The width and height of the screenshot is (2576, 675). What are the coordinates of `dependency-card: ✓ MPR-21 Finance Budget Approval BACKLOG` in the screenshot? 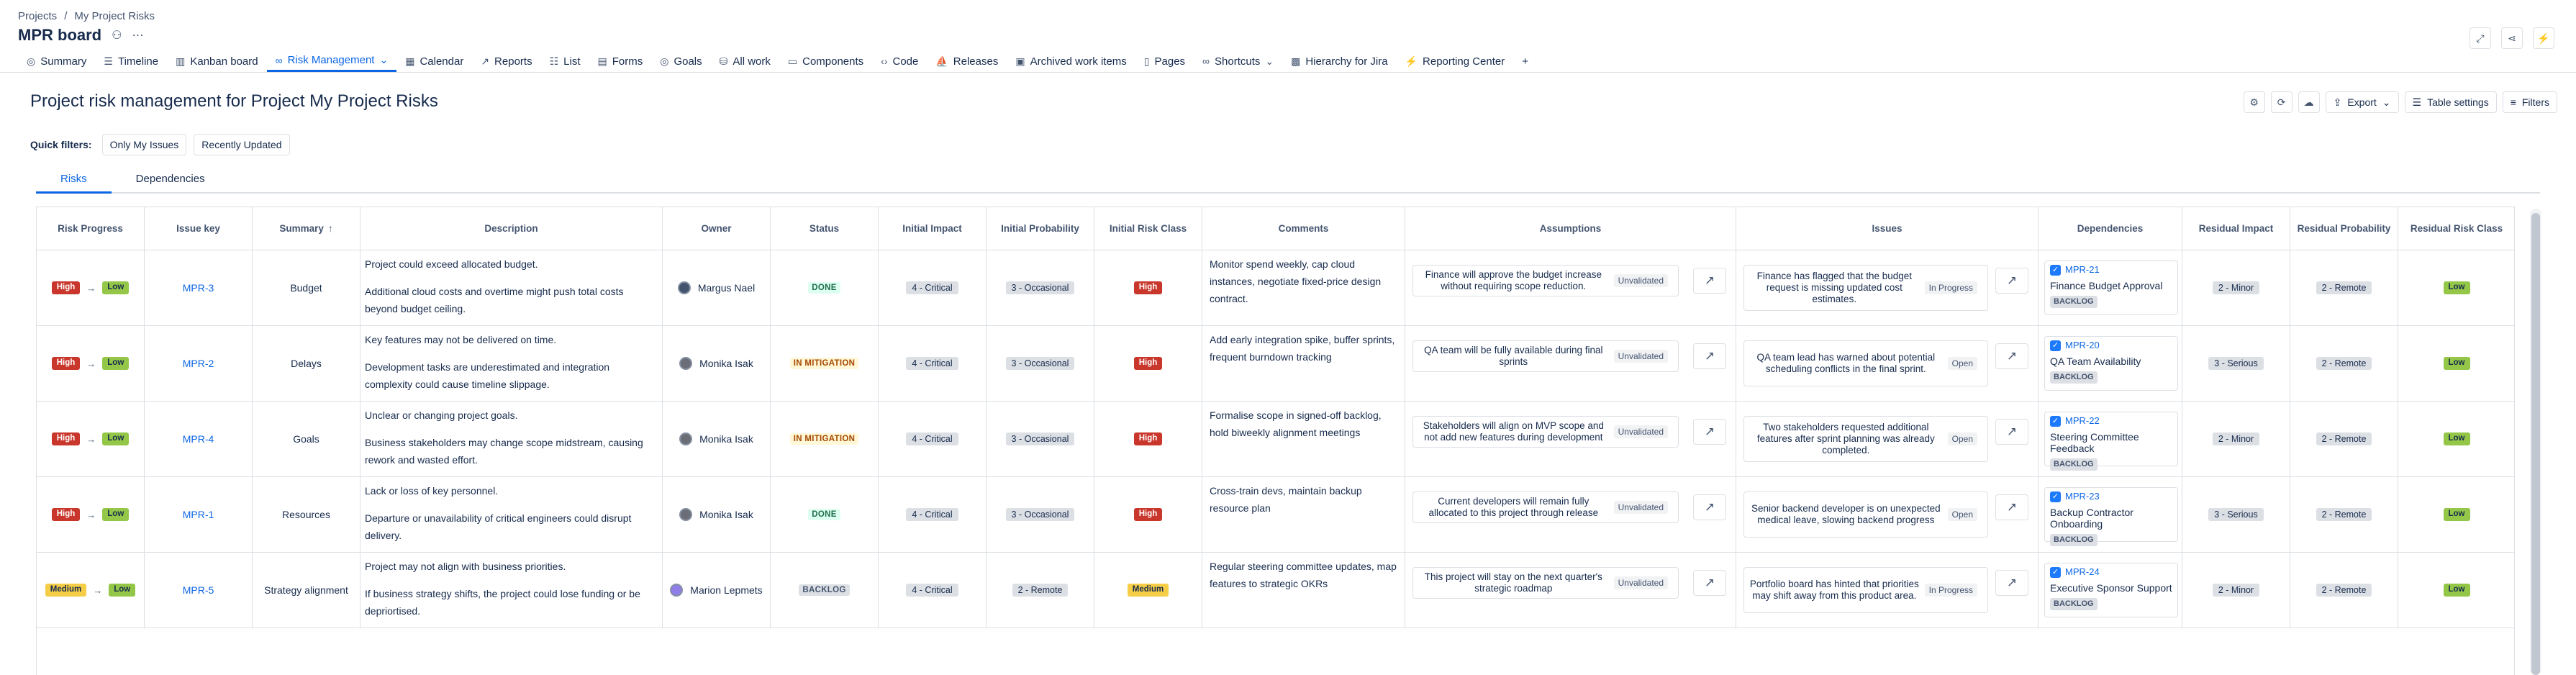 It's located at (2111, 288).